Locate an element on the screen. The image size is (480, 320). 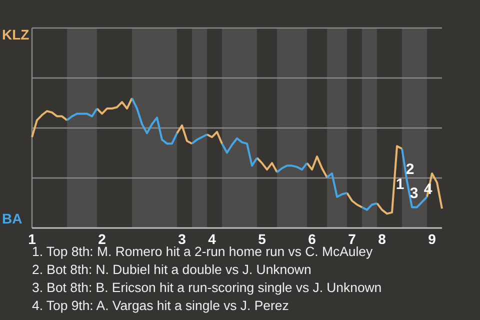
x-tick-label: 2 is located at coordinates (102, 238).